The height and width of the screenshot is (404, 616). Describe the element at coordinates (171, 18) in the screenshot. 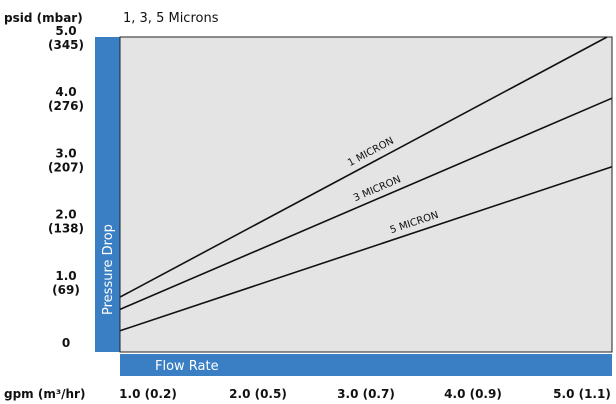

I see `chart-title: 1, 3, 5 Microns` at that location.